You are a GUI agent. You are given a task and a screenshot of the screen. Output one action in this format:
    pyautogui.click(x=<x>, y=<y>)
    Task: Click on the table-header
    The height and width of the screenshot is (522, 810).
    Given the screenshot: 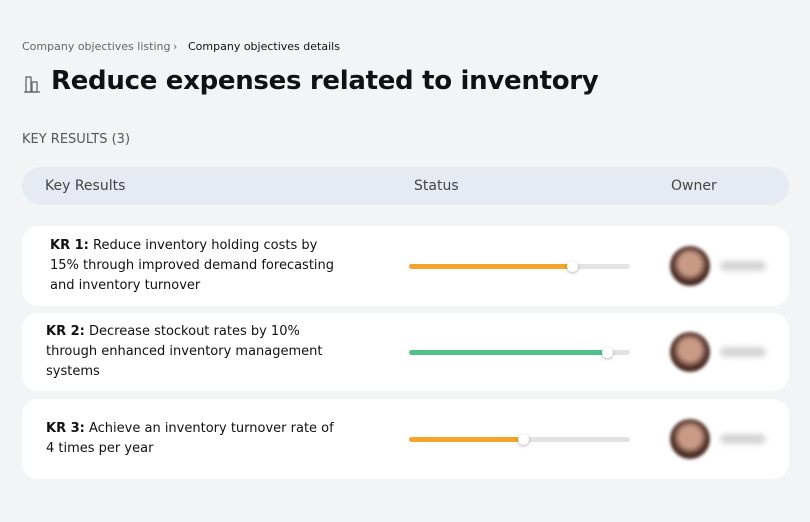 What is the action you would take?
    pyautogui.click(x=405, y=186)
    